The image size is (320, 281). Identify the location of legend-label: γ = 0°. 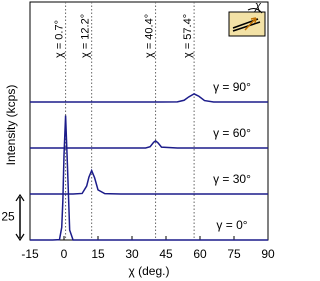
(231, 225).